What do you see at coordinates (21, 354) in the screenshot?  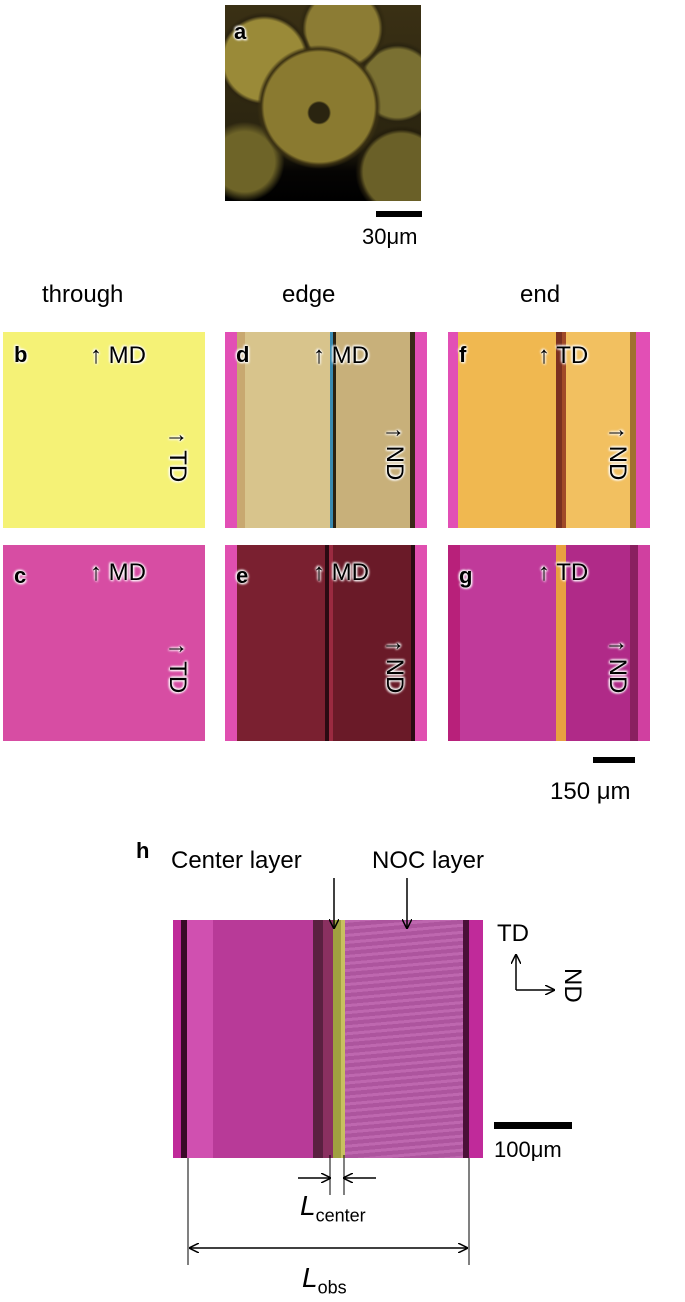 I see `panel-b-label: b` at bounding box center [21, 354].